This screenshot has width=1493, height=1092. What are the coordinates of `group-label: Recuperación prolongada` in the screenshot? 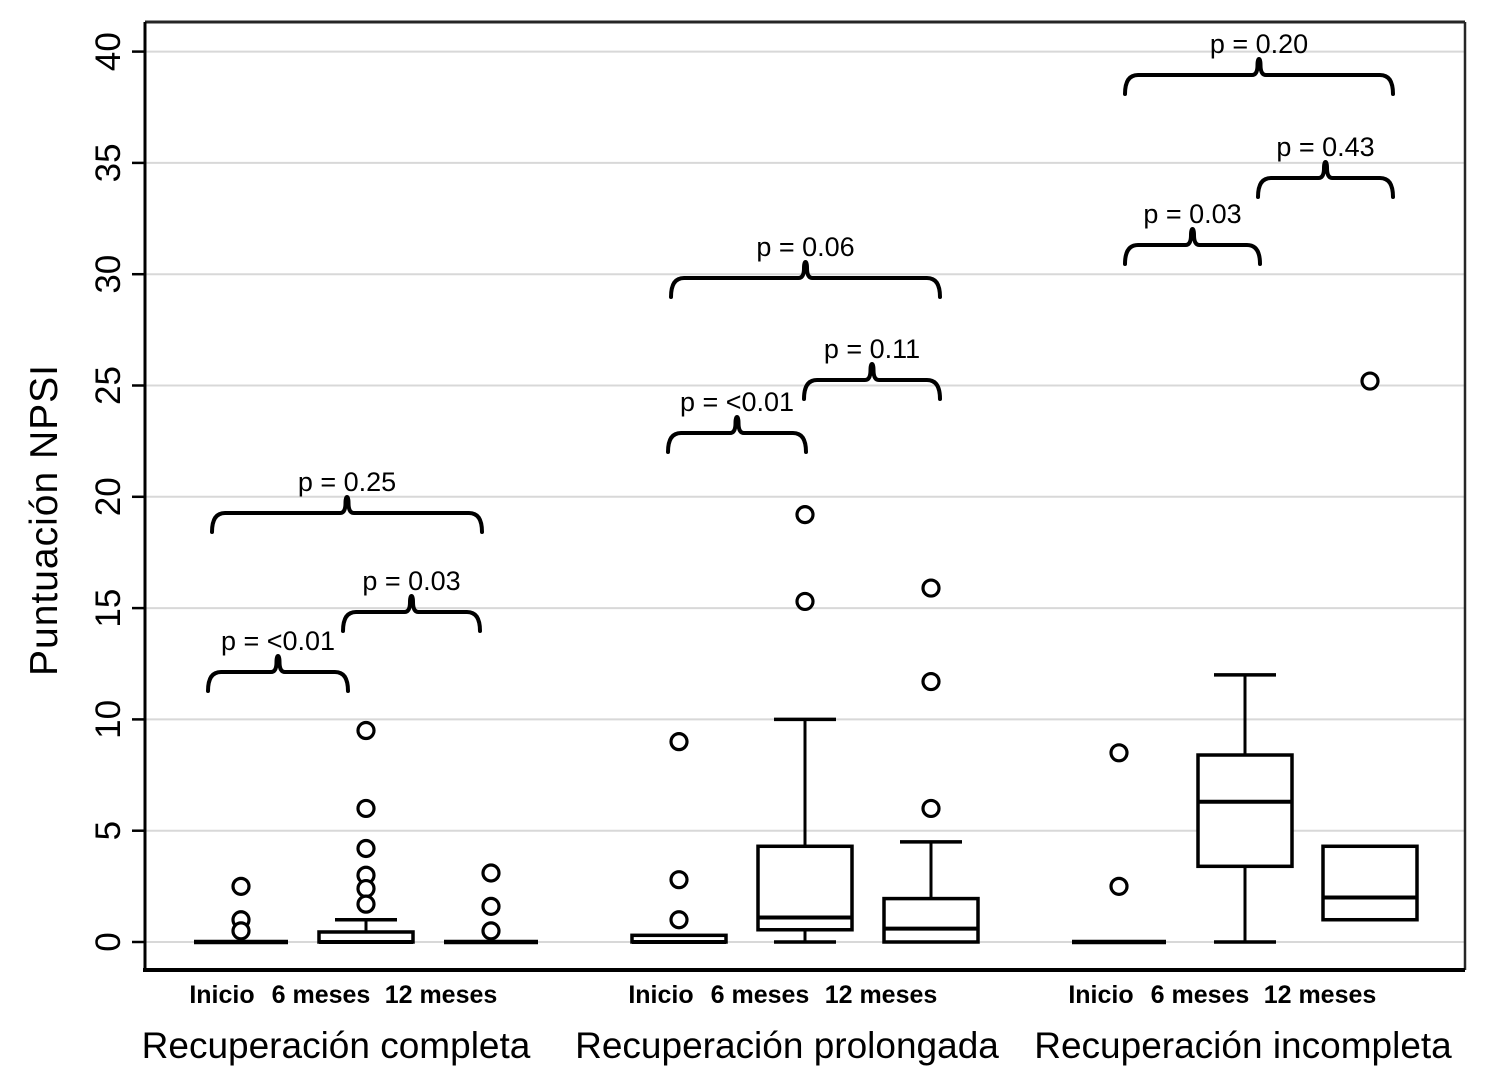 It's located at (787, 1045).